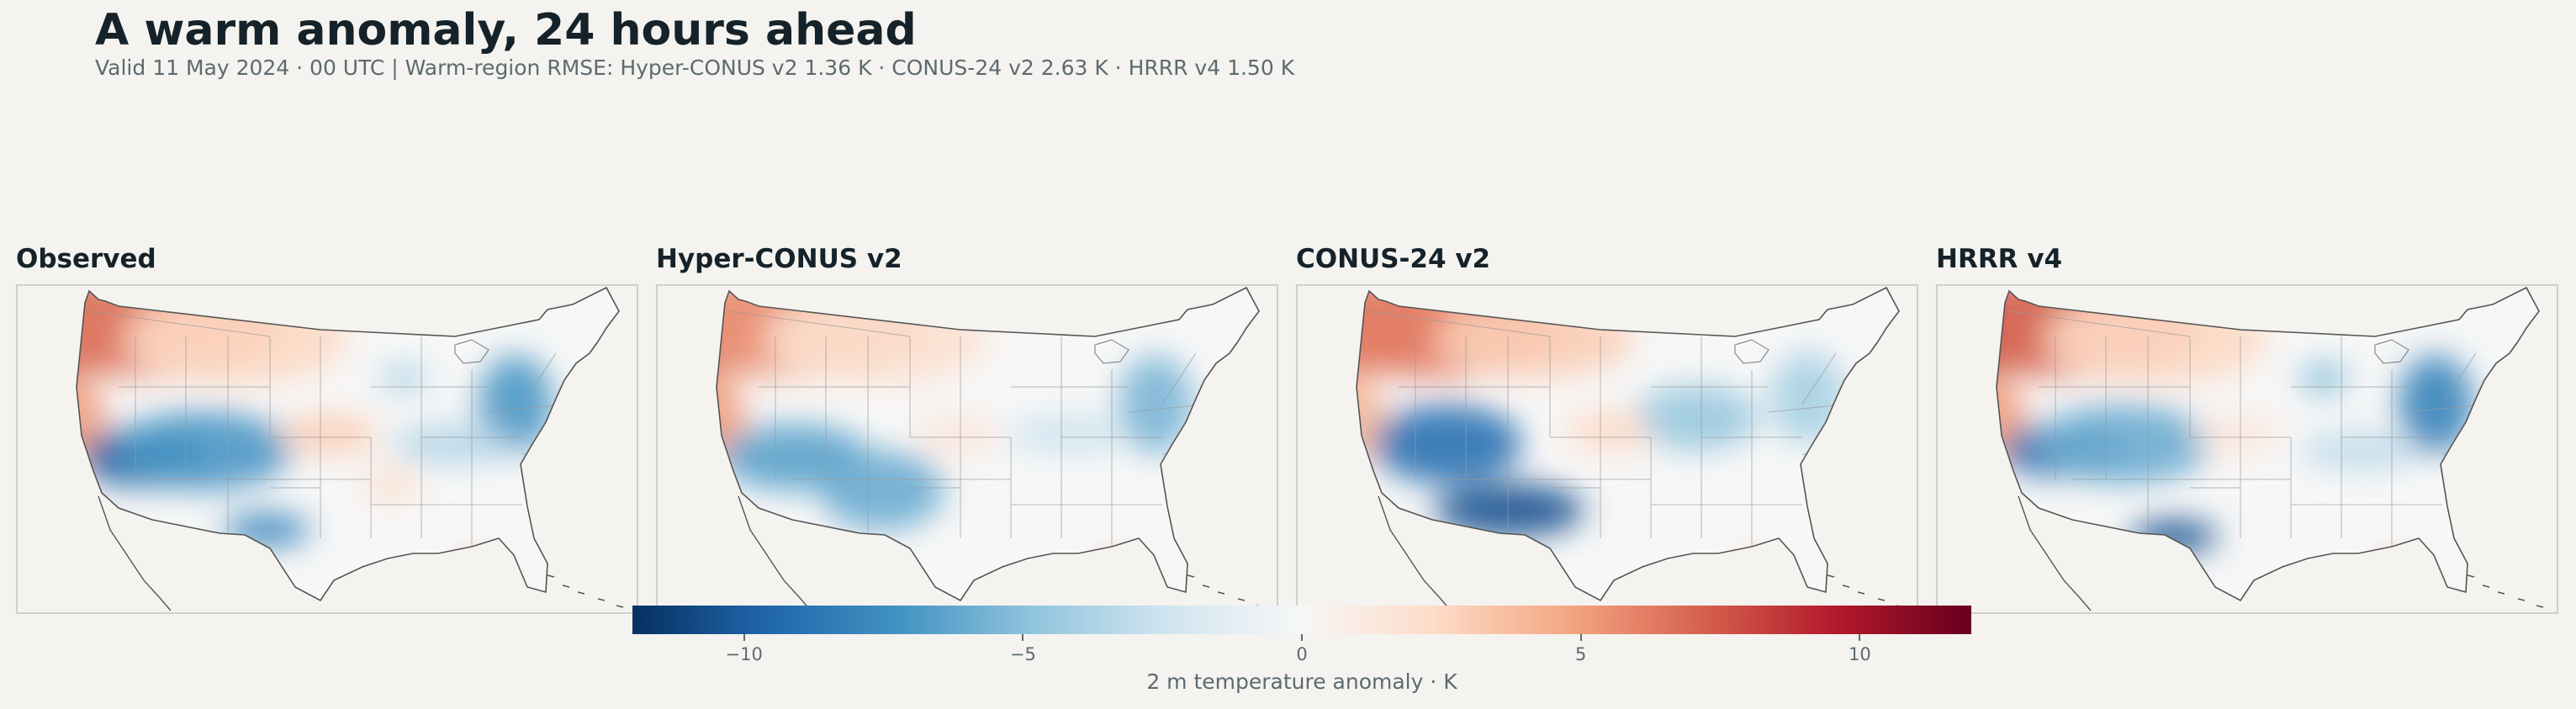 The image size is (2576, 709). I want to click on colorbar-label: 2 m temperature anomaly · K, so click(1301, 681).